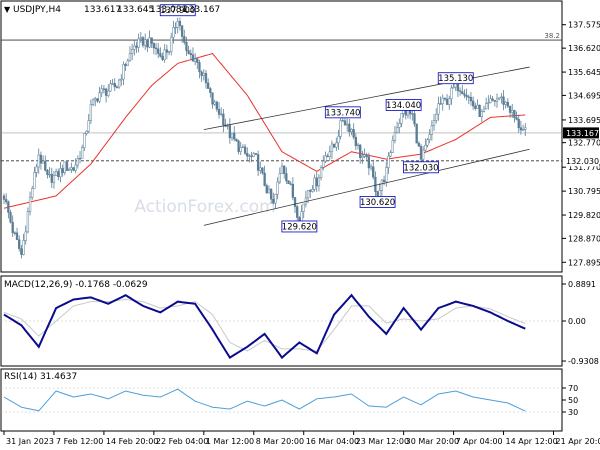 The image size is (600, 450). Describe the element at coordinates (102, 10) in the screenshot. I see `quote-open: 133.617` at that location.